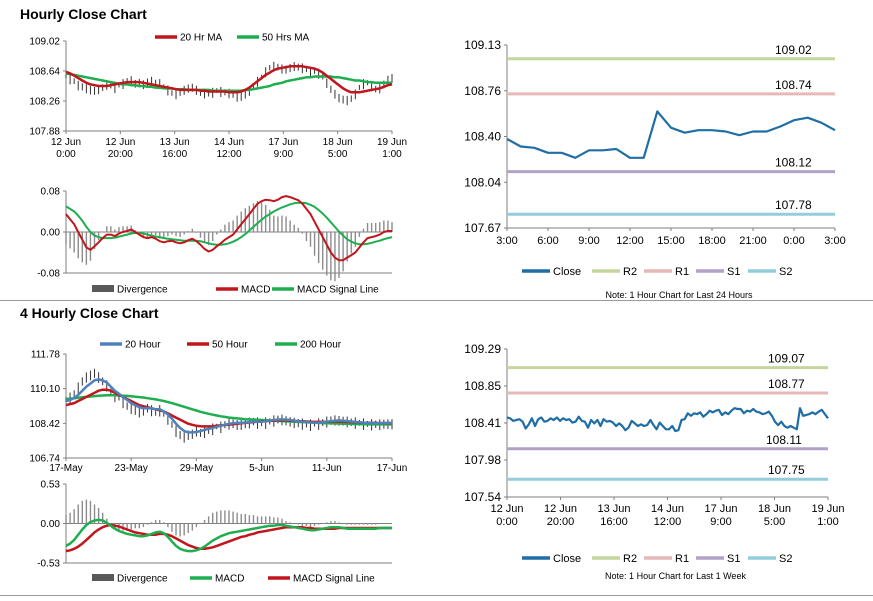  I want to click on hourly-price-ytick-label: 108.26, so click(44, 102).